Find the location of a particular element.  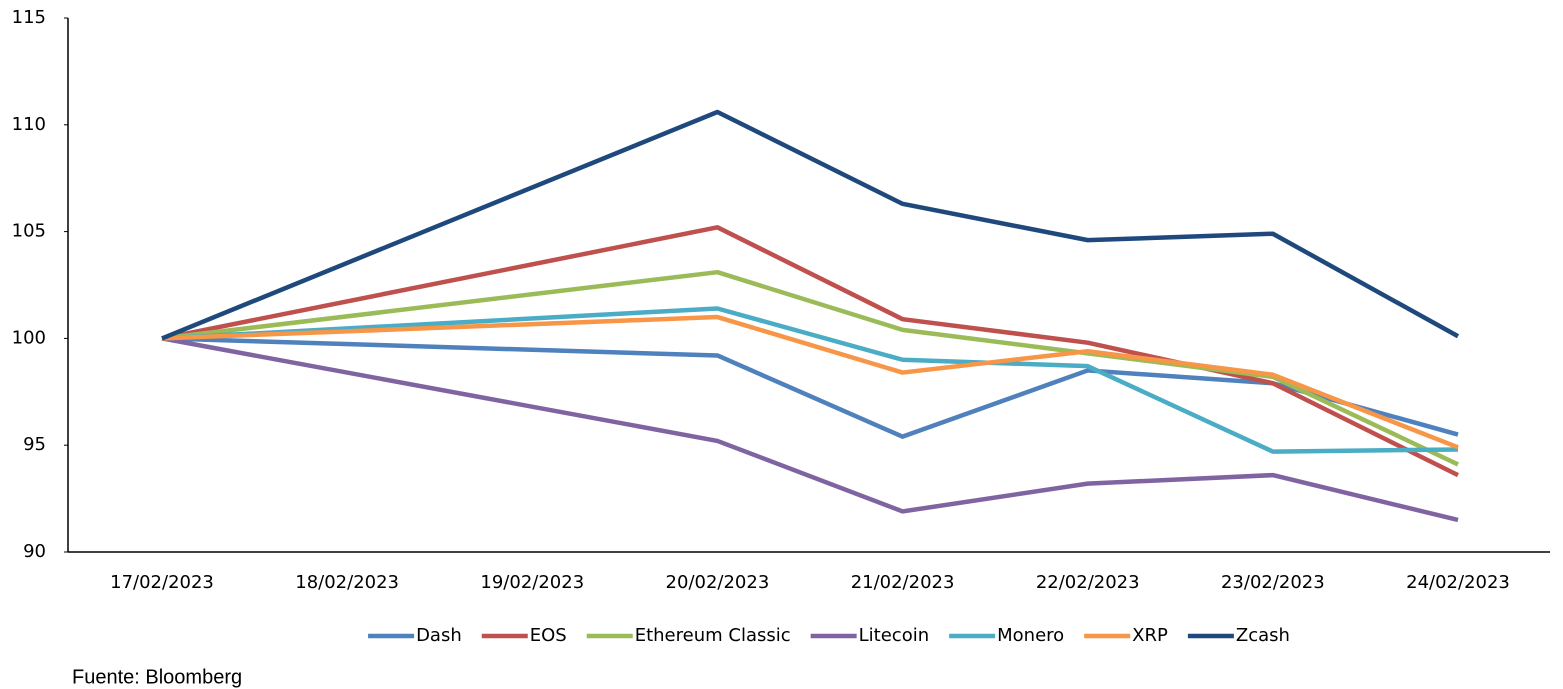

legend-label: Litecoin is located at coordinates (894, 635).